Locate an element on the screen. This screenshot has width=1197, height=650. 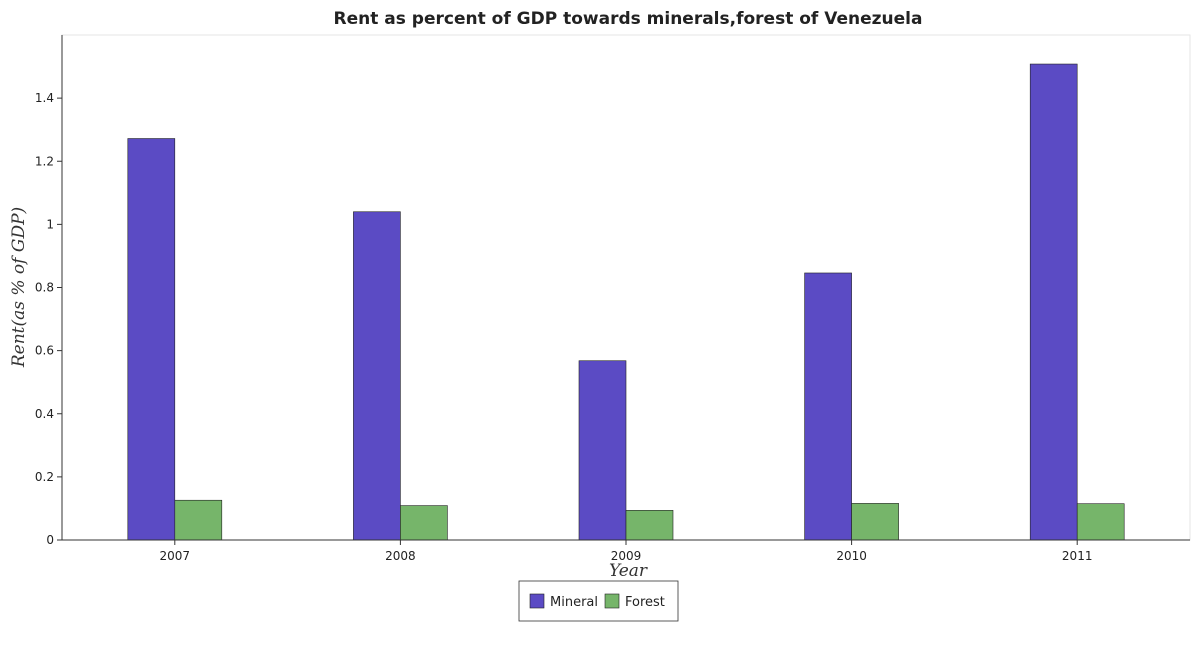
y-tick-label: 0 is located at coordinates (50, 540).